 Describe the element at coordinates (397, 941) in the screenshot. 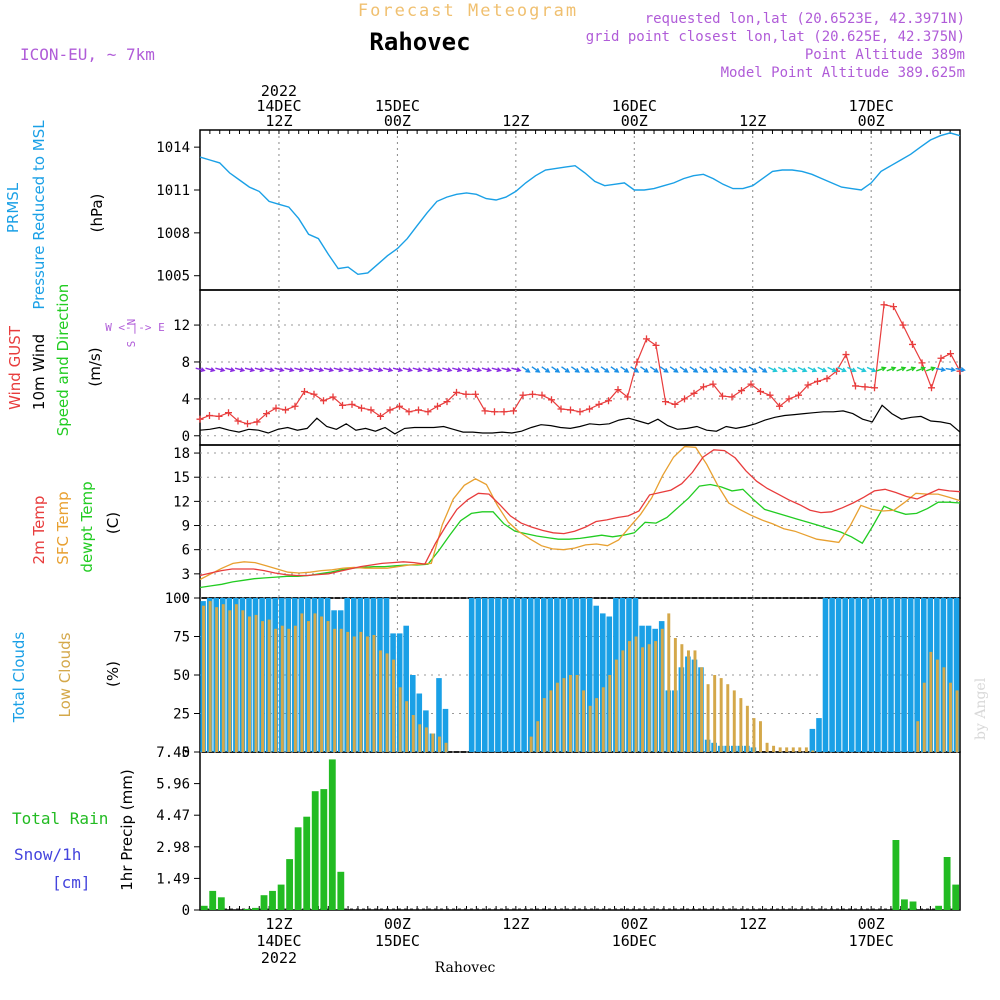

I see `time-label-bottom: 15DEC` at that location.